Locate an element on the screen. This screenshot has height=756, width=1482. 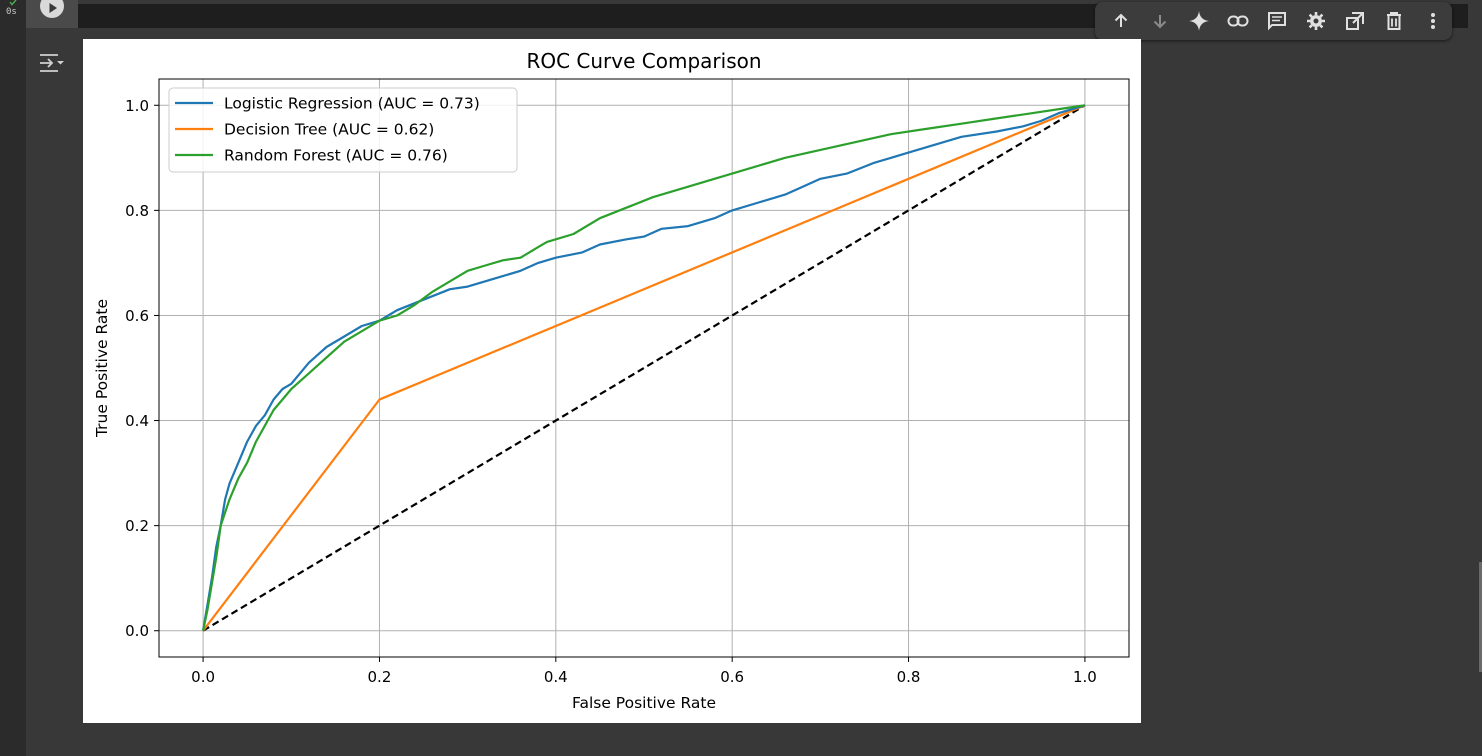
x-tick-label: 0.2 is located at coordinates (380, 677).